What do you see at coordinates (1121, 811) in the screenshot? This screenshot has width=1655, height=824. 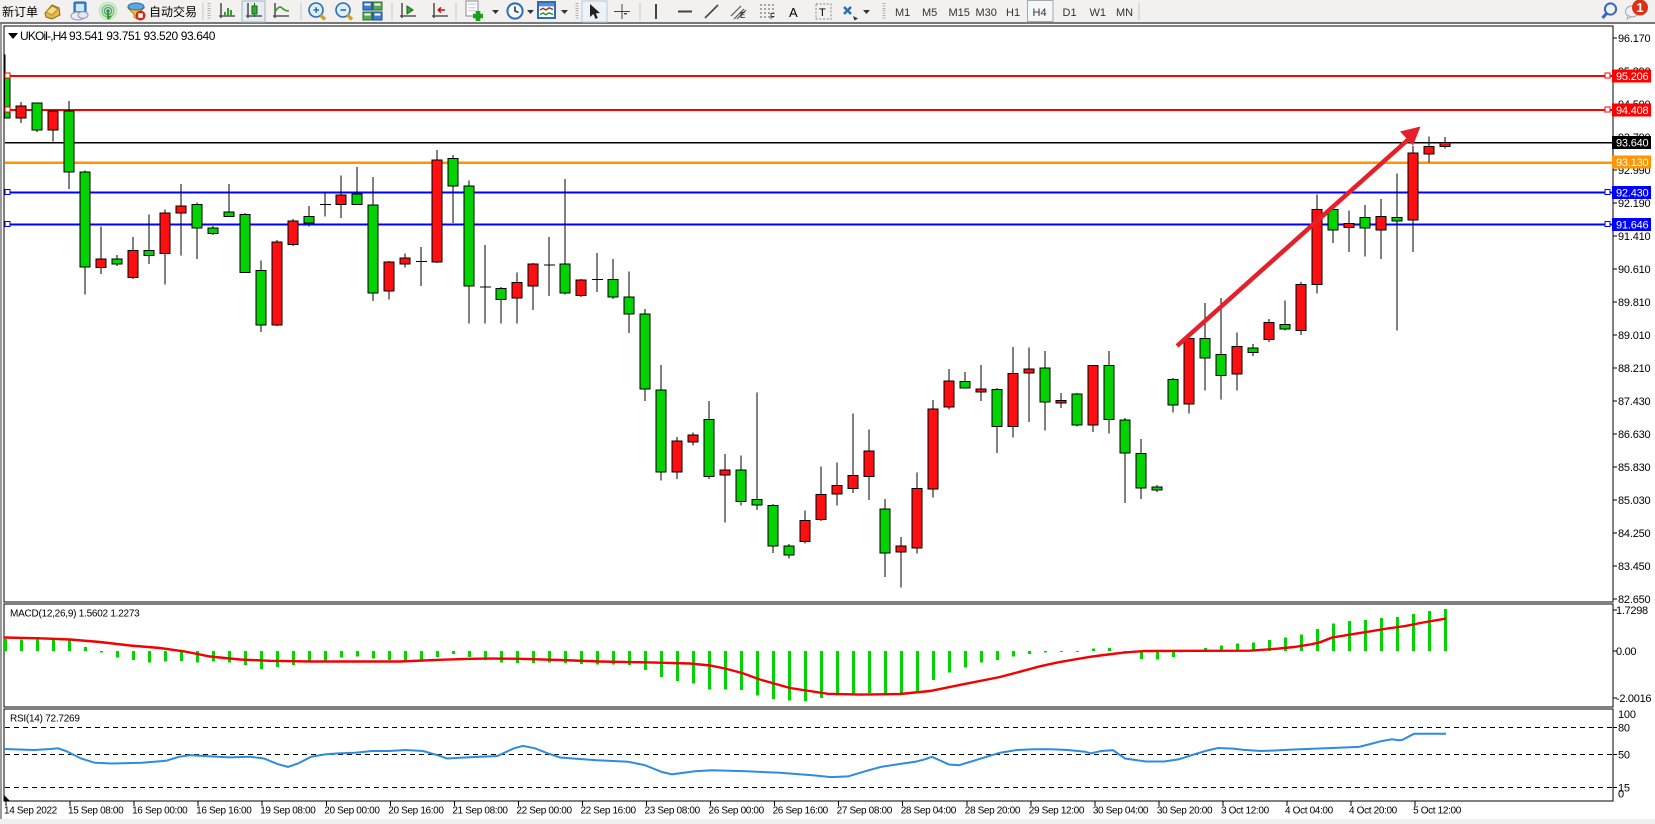 I see `svg-text: 30 Sep 04:00` at bounding box center [1121, 811].